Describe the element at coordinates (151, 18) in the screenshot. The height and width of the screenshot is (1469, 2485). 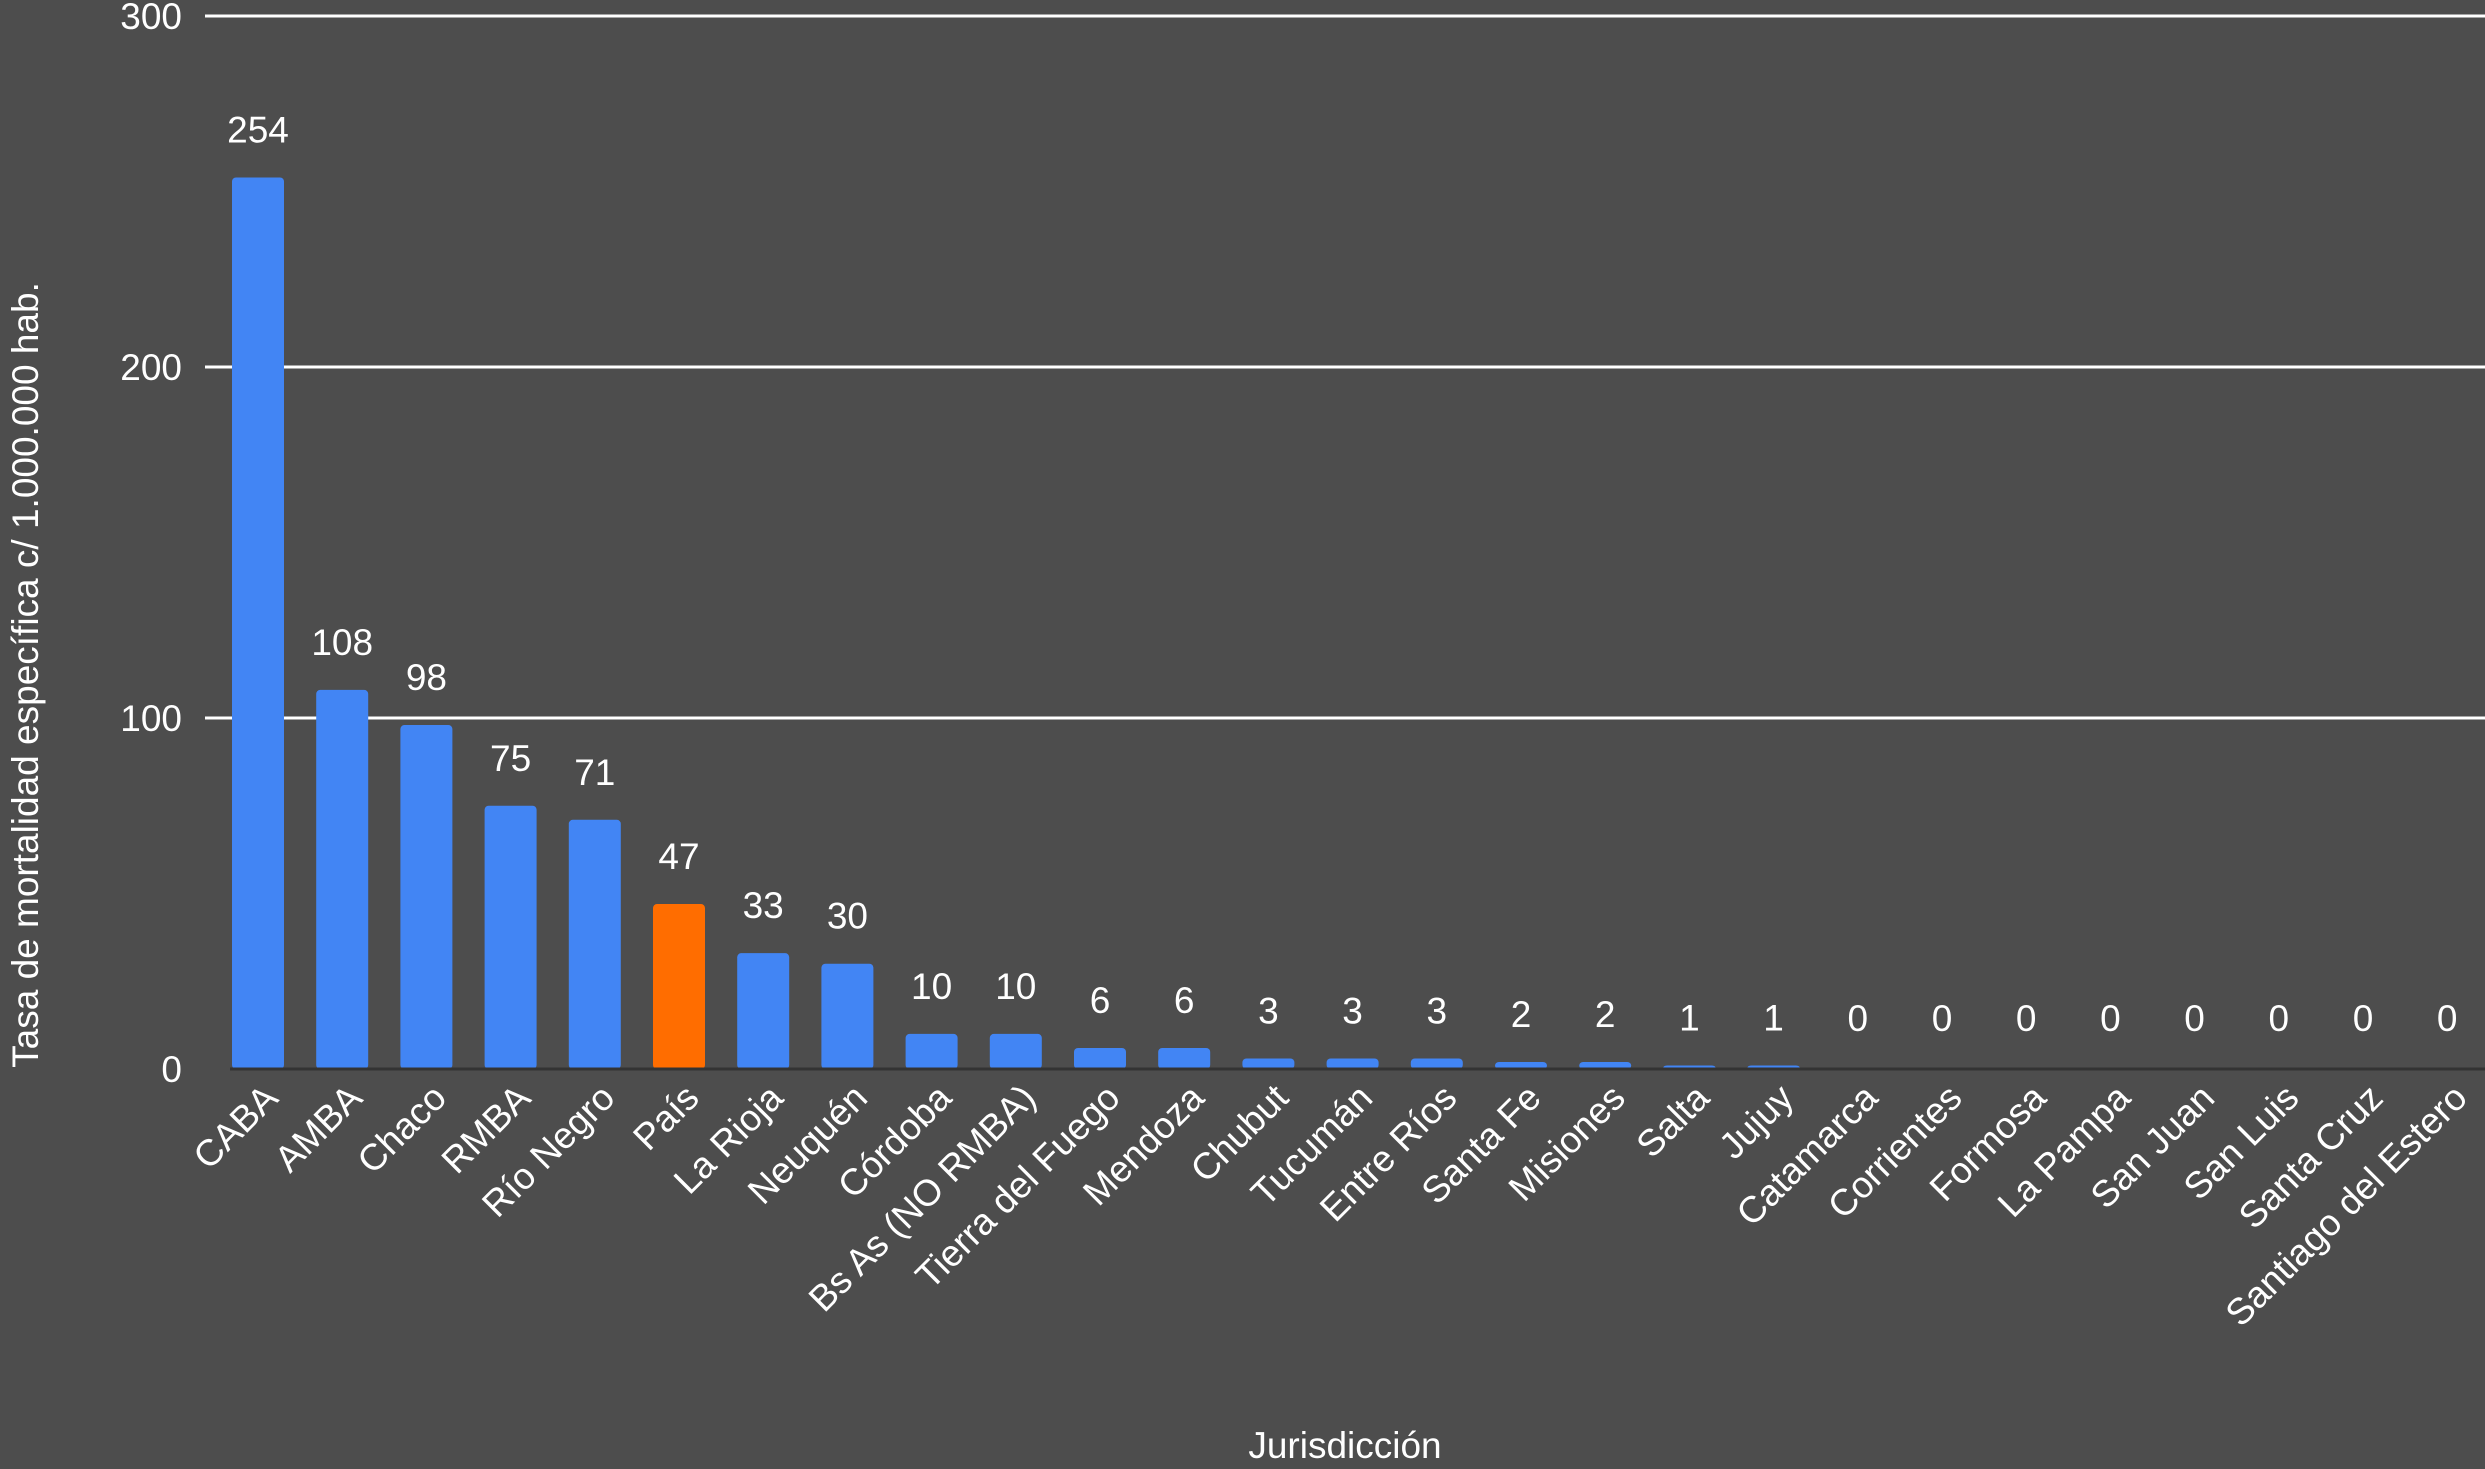
I see `y-tick-label: 300` at that location.